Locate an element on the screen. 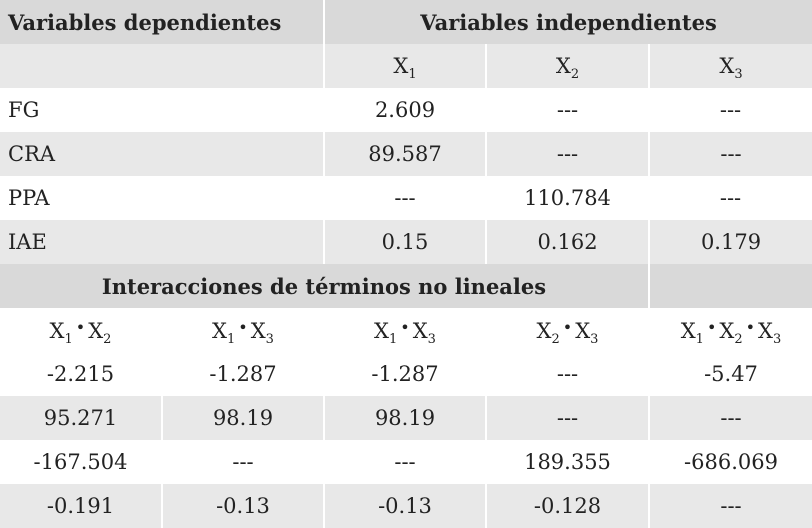 This screenshot has width=812, height=528. variable-names-row: X1 X2 X3 is located at coordinates (406, 66).